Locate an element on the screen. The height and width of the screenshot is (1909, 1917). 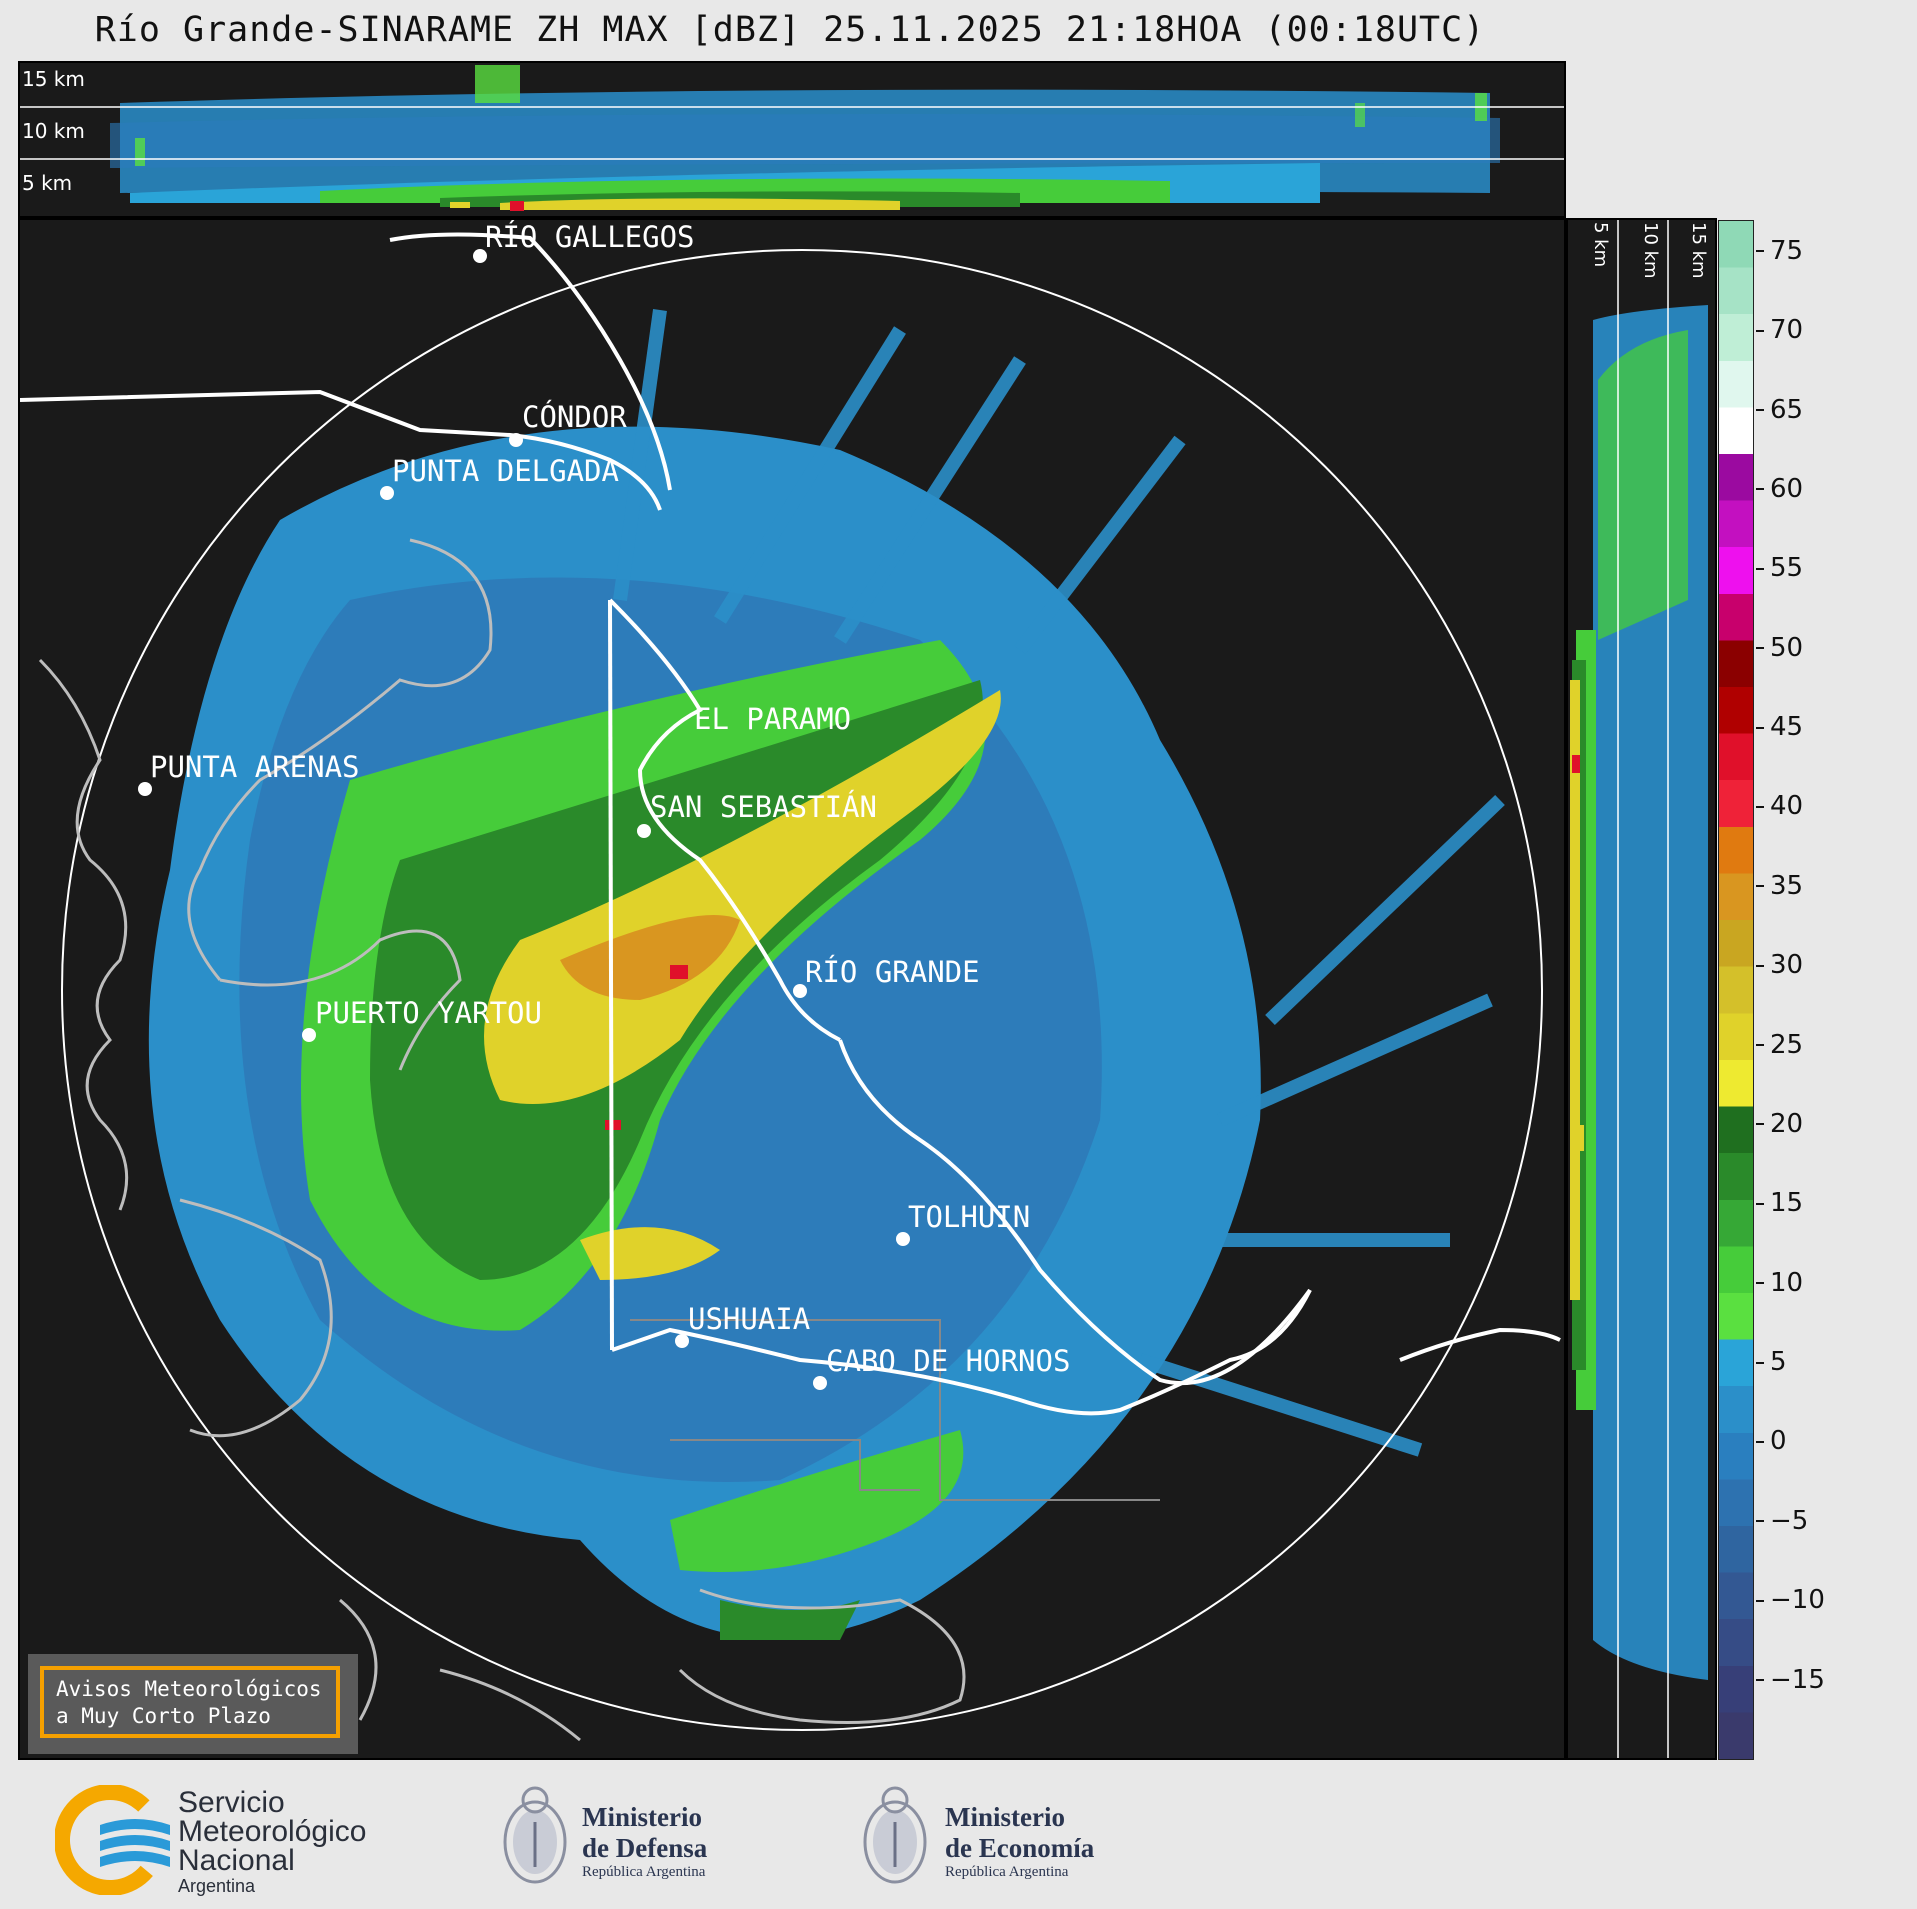
city-dot-ushuaia is located at coordinates (682, 1341).